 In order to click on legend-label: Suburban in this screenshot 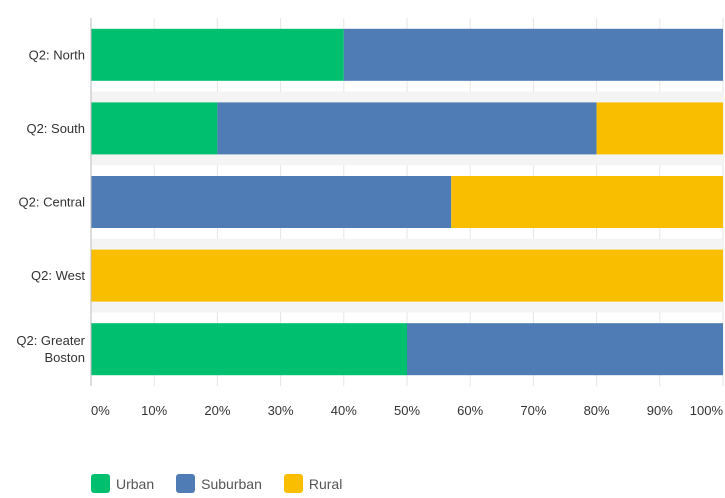, I will do `click(231, 483)`.